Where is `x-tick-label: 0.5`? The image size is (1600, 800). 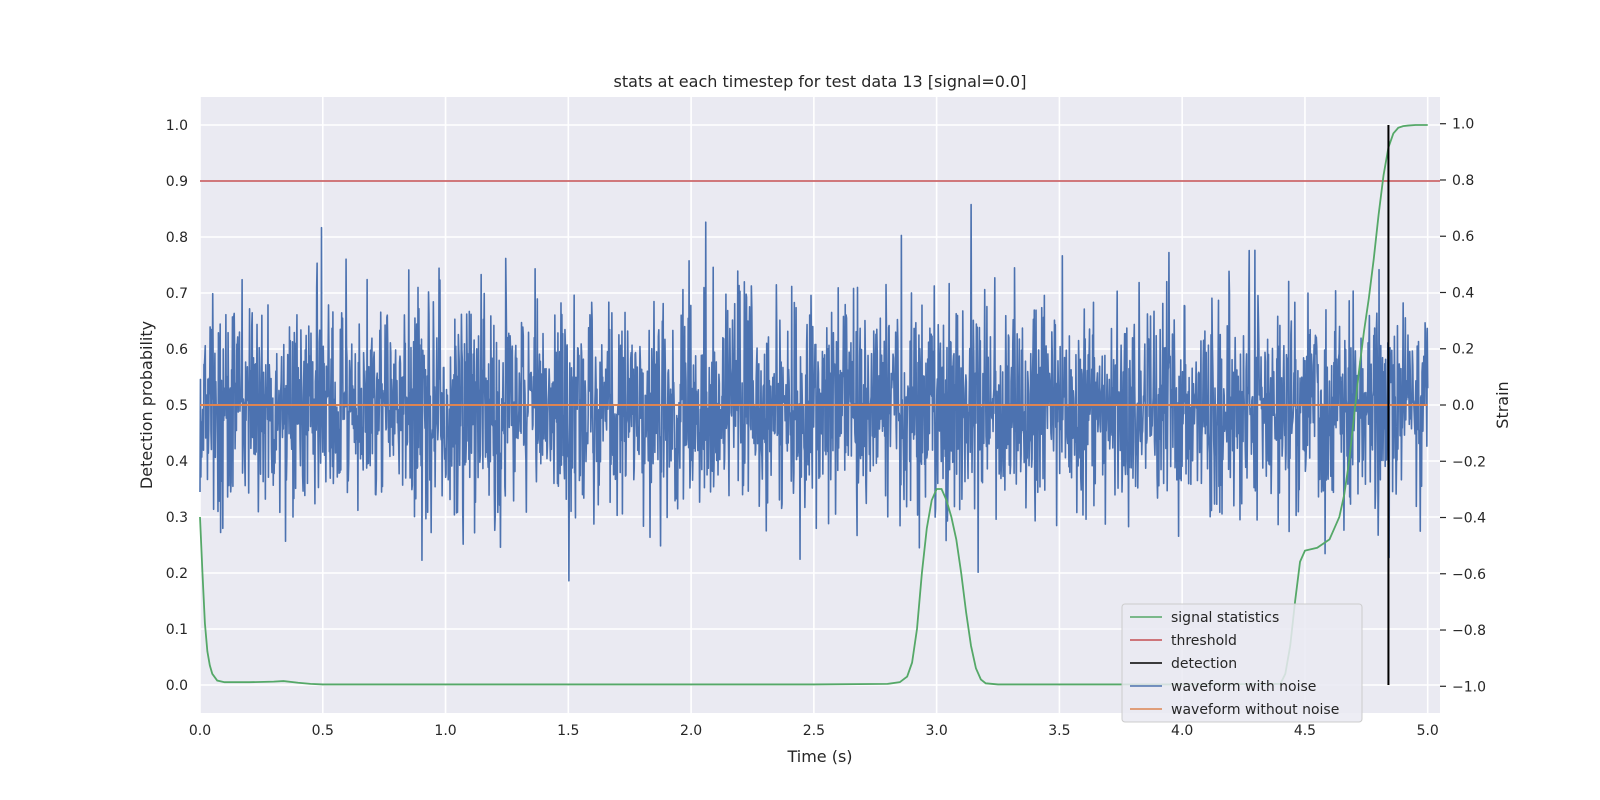
x-tick-label: 0.5 is located at coordinates (323, 731).